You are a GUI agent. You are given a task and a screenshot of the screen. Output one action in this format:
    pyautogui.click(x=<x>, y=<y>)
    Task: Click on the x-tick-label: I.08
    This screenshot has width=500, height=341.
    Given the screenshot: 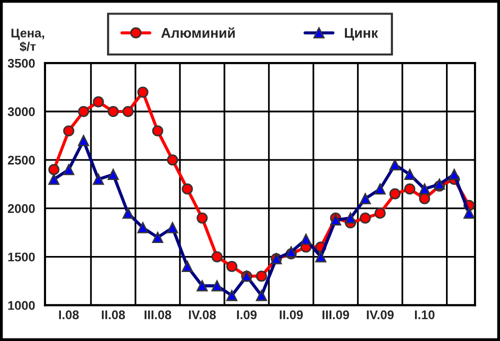 What is the action you would take?
    pyautogui.click(x=69, y=315)
    